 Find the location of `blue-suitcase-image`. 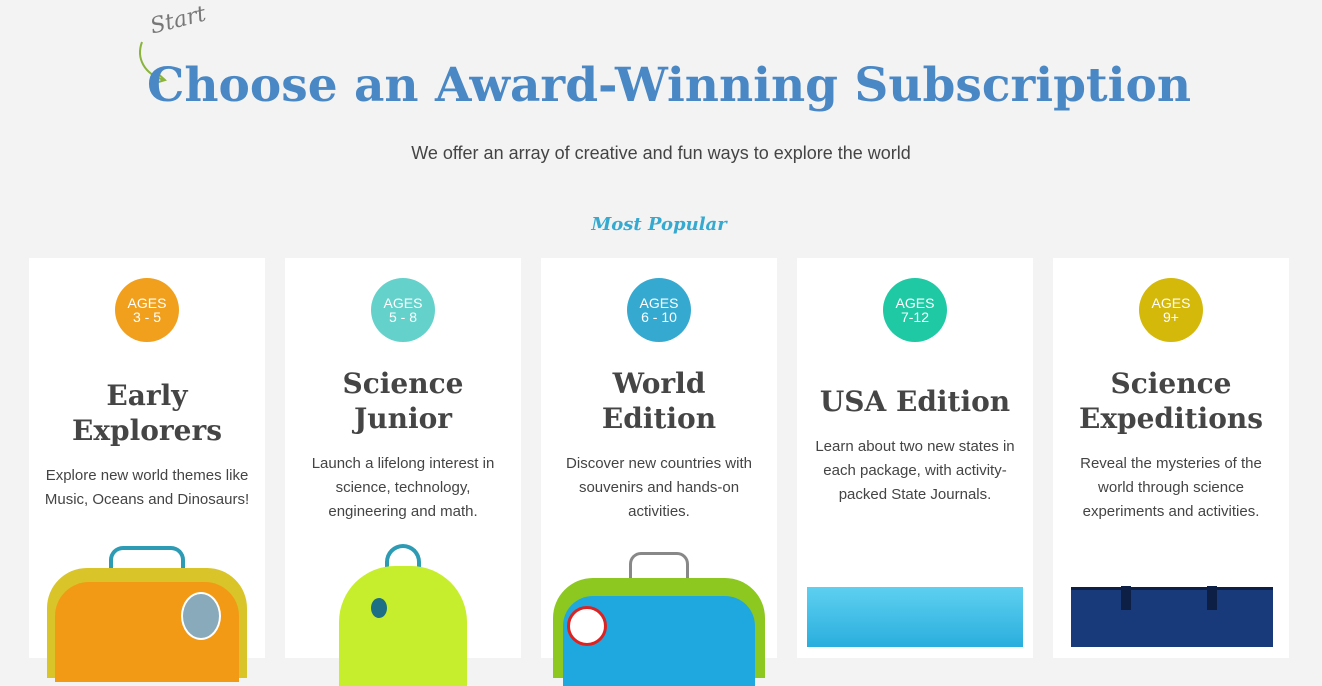

blue-suitcase-image is located at coordinates (659, 619).